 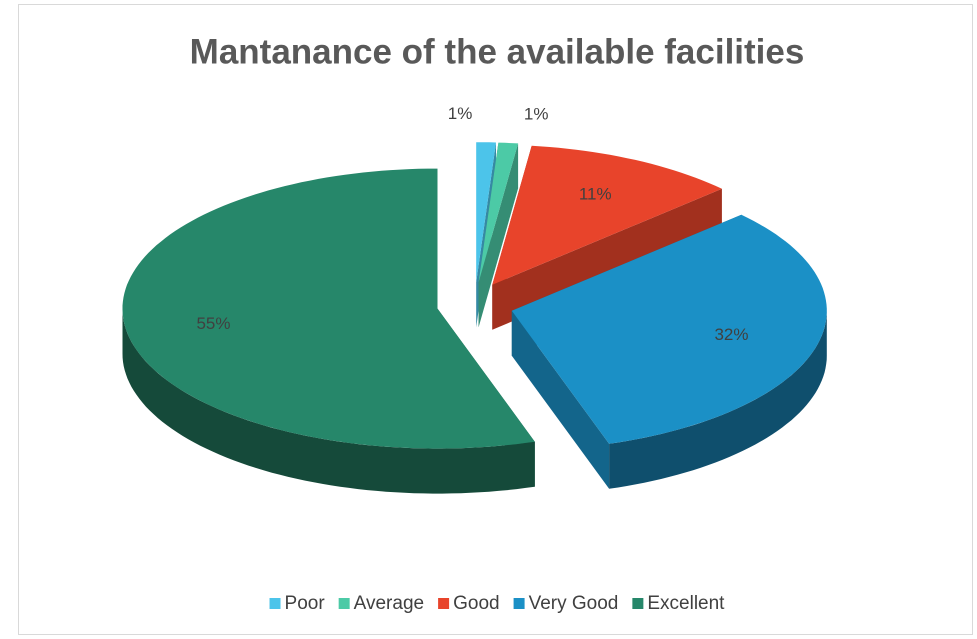 What do you see at coordinates (574, 603) in the screenshot?
I see `legend-label: Very Good` at bounding box center [574, 603].